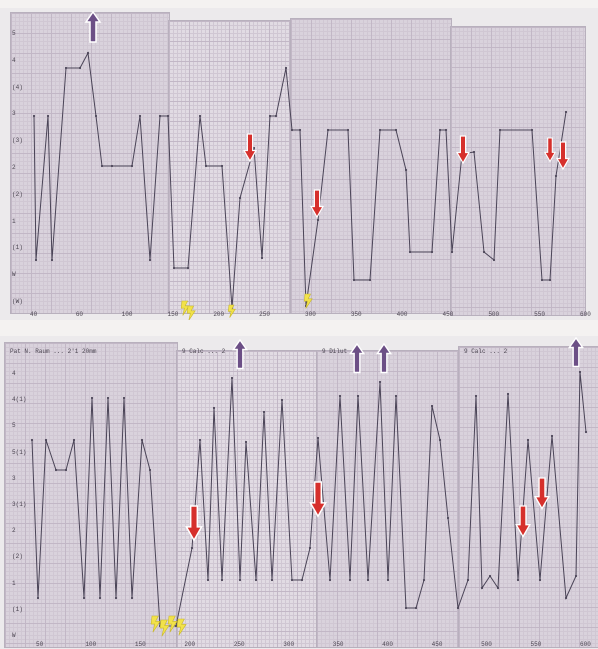  Describe the element at coordinates (486, 351) in the screenshot. I see `bottom-sheet-header-4: 9 Calc ... 2` at that location.